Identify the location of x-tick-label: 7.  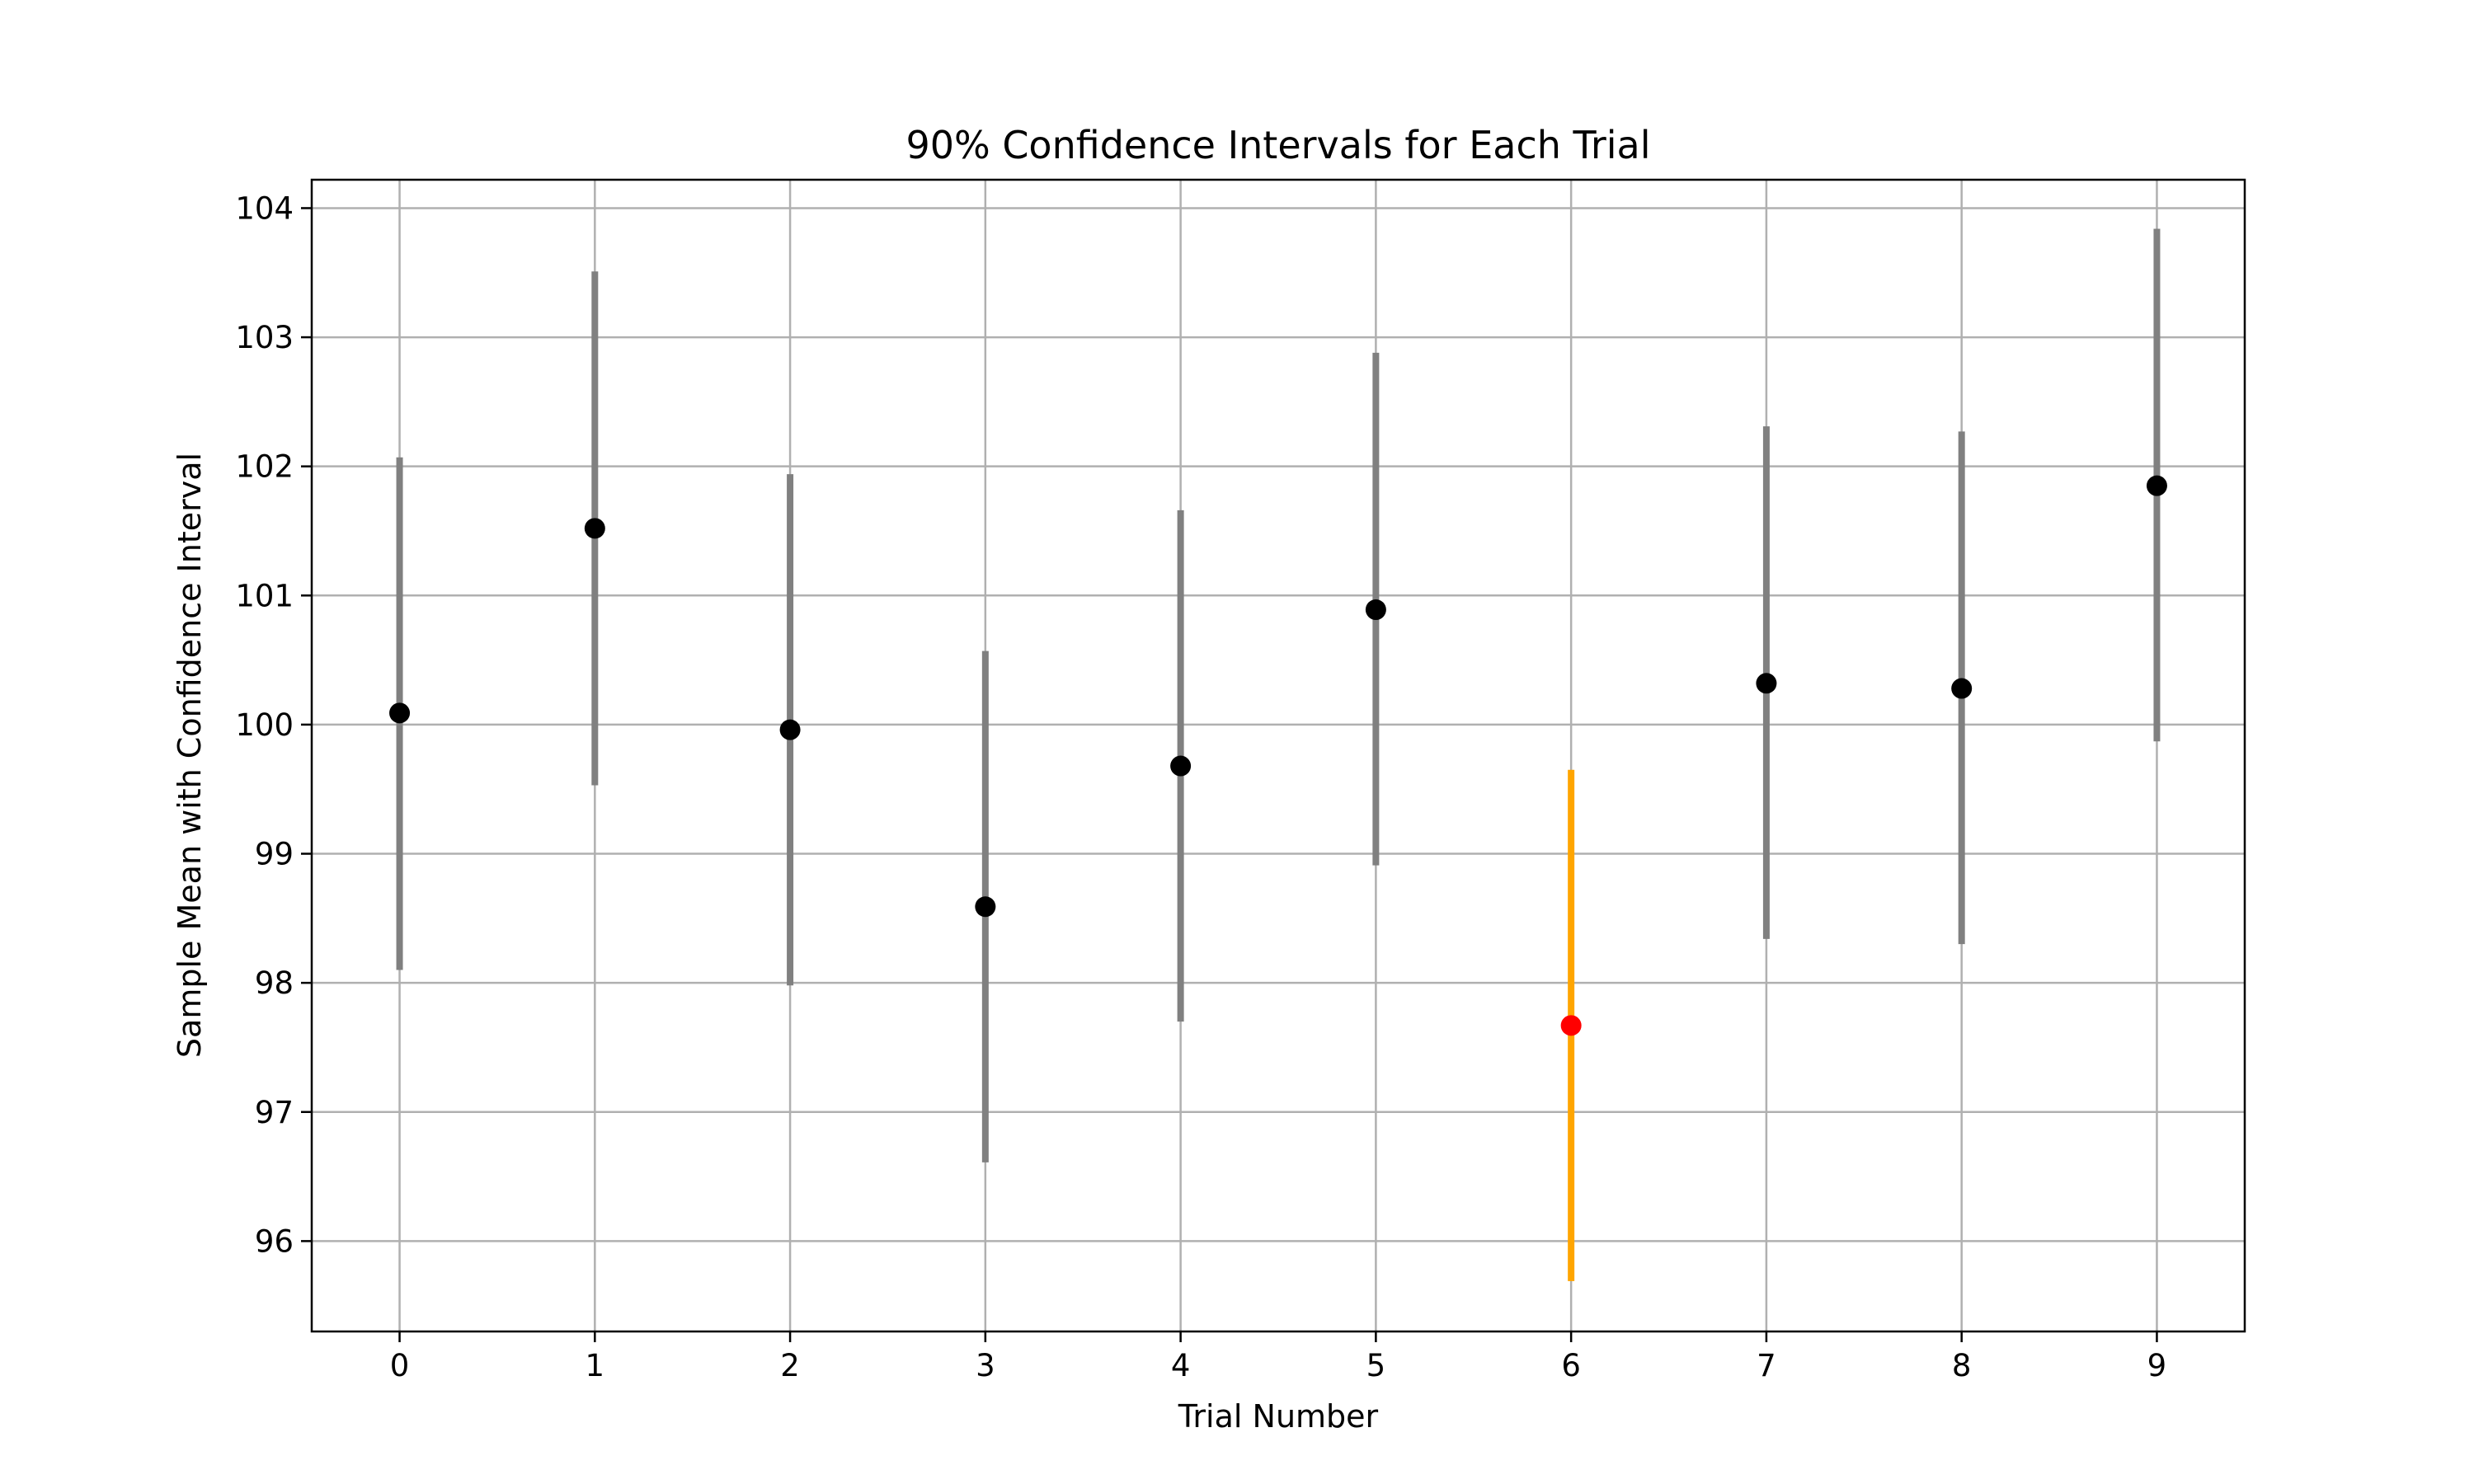
(1766, 1365).